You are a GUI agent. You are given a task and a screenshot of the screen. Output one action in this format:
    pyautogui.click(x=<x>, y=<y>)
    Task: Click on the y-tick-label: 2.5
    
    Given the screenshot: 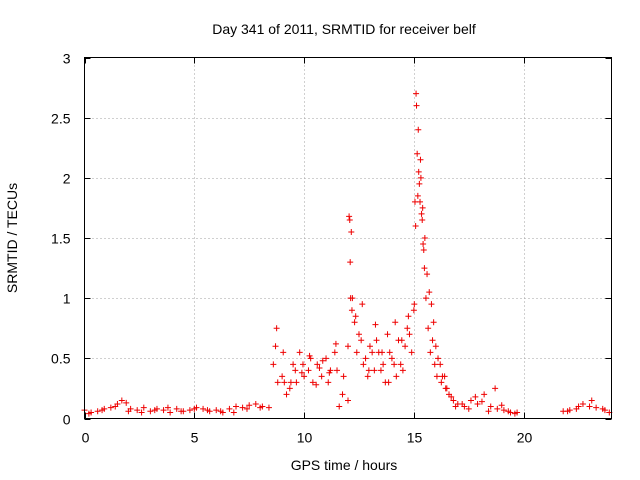 What is the action you would take?
    pyautogui.click(x=61, y=119)
    